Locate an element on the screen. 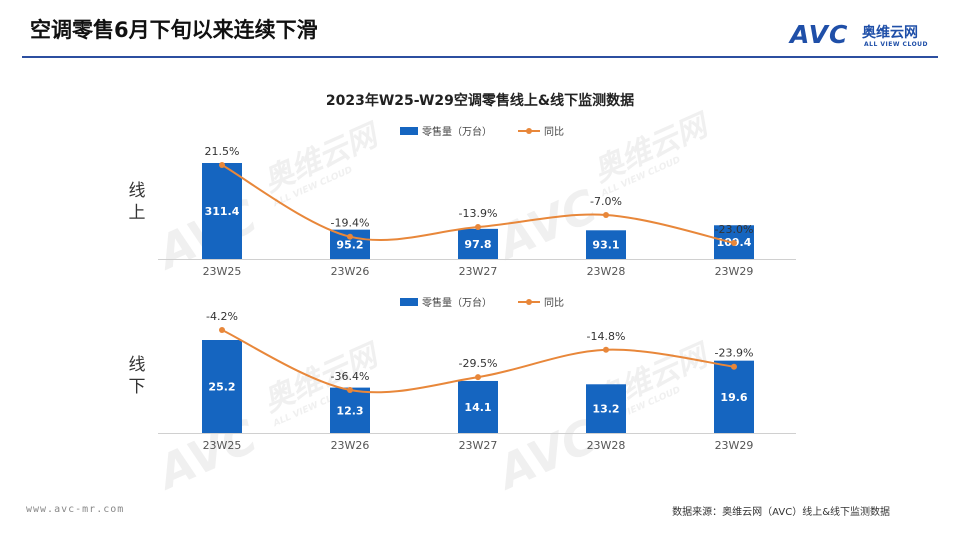 This screenshot has height=540, width=960. yoy-value-label: -29.5% is located at coordinates (478, 363).